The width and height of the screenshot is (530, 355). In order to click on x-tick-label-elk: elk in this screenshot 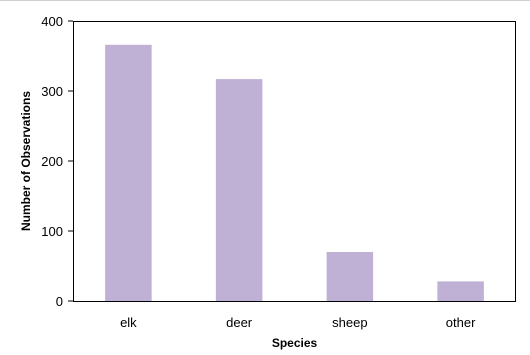, I will do `click(128, 322)`.